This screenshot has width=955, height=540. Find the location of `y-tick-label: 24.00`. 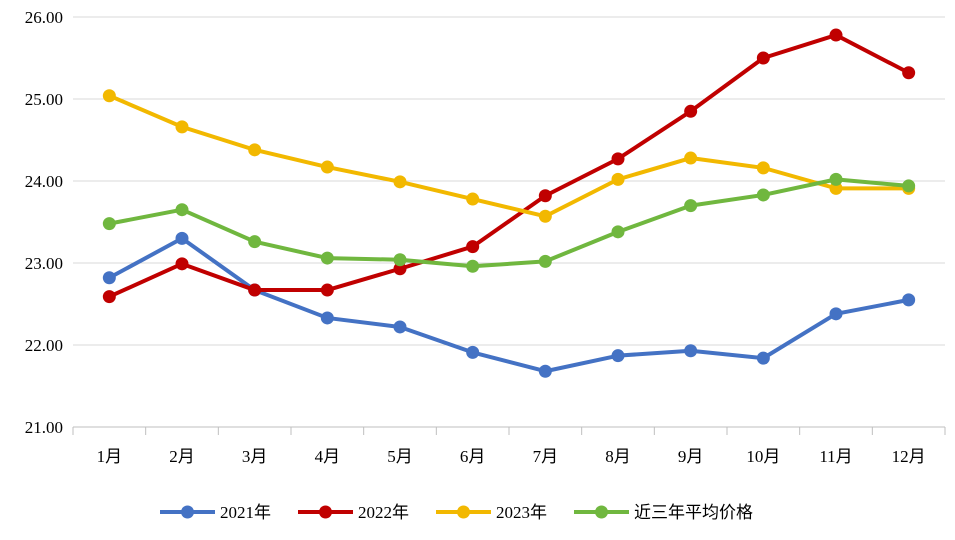

y-tick-label: 24.00 is located at coordinates (44, 181).